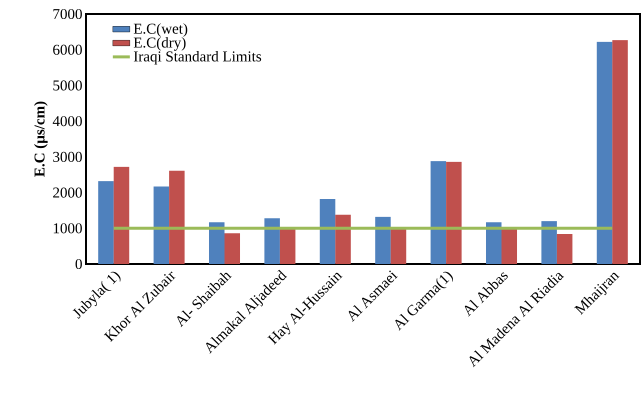 Image resolution: width=642 pixels, height=400 pixels. What do you see at coordinates (67, 157) in the screenshot?
I see `y-tick-label: 3000` at bounding box center [67, 157].